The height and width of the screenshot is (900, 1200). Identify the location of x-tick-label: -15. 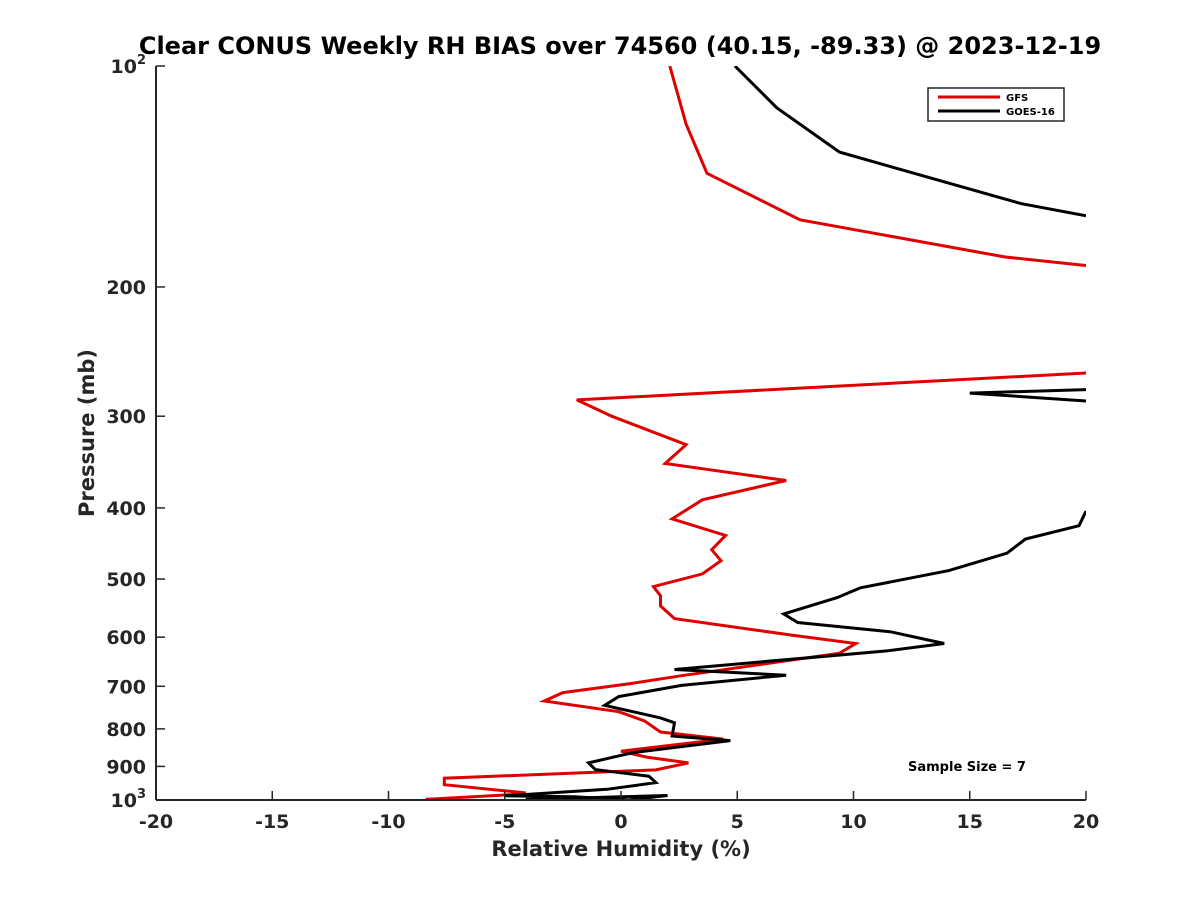
(272, 822).